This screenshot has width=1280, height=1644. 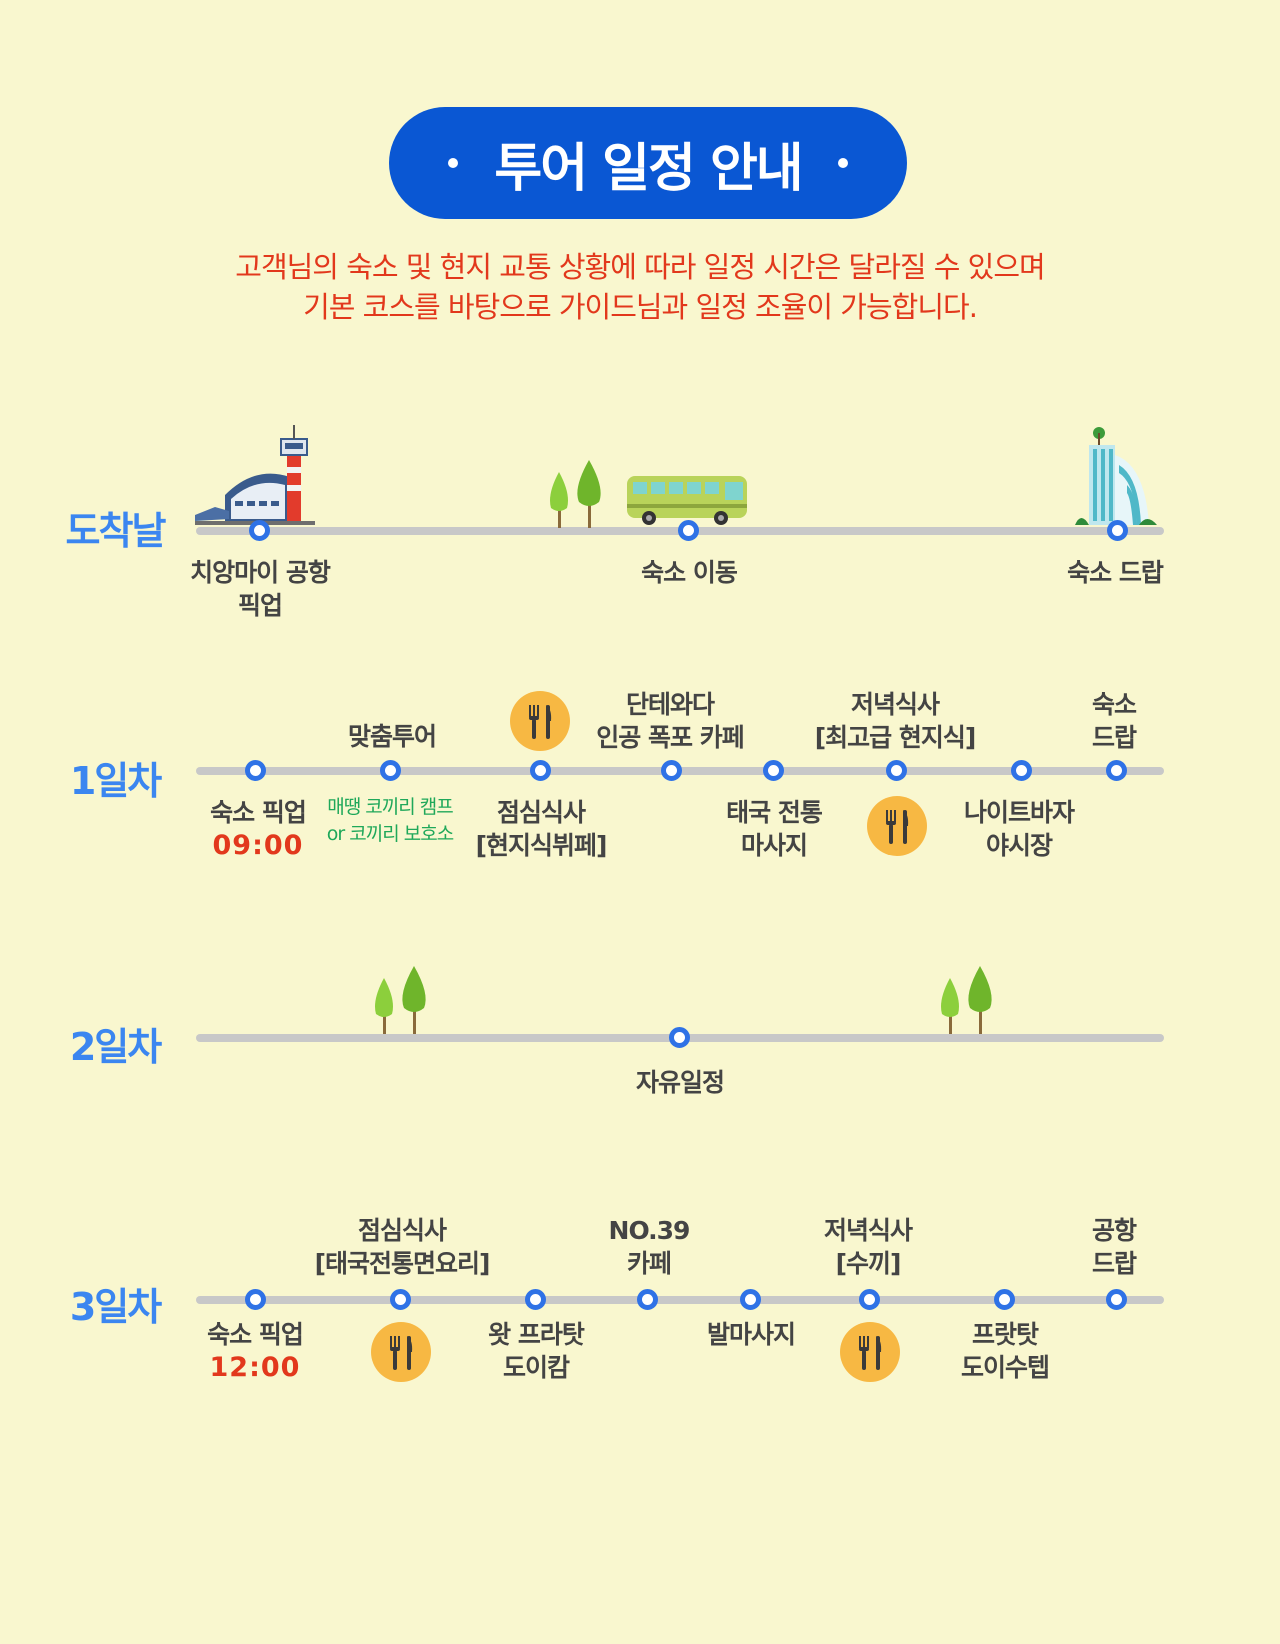 What do you see at coordinates (1019, 829) in the screenshot?
I see `stop-night-bazaar: 나이트바자 야시장` at bounding box center [1019, 829].